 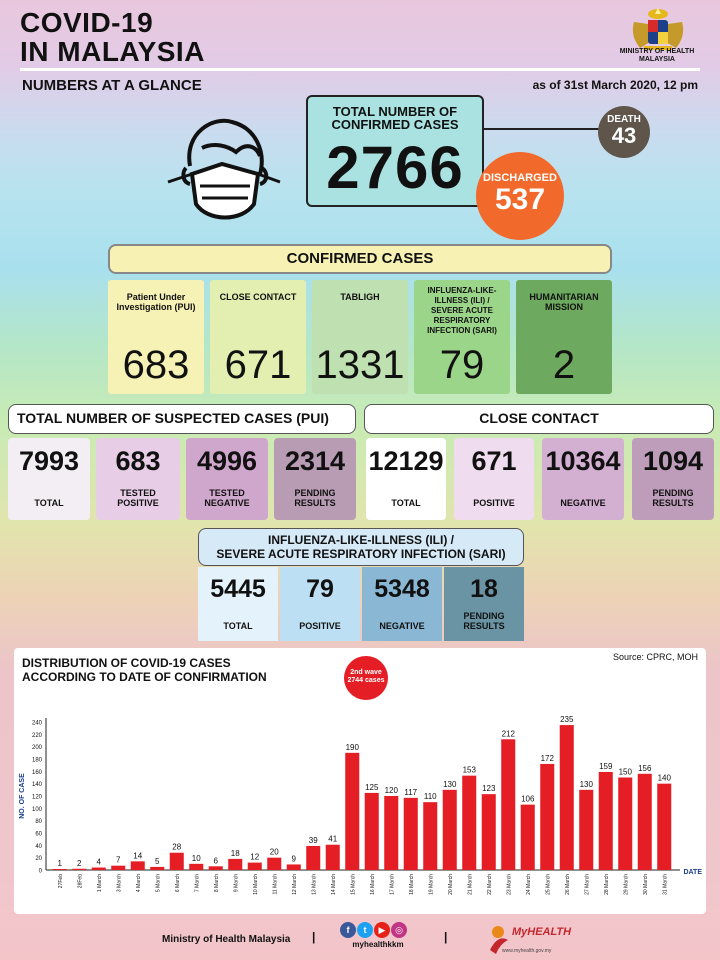 I want to click on facebook-icon: f, so click(x=348, y=930).